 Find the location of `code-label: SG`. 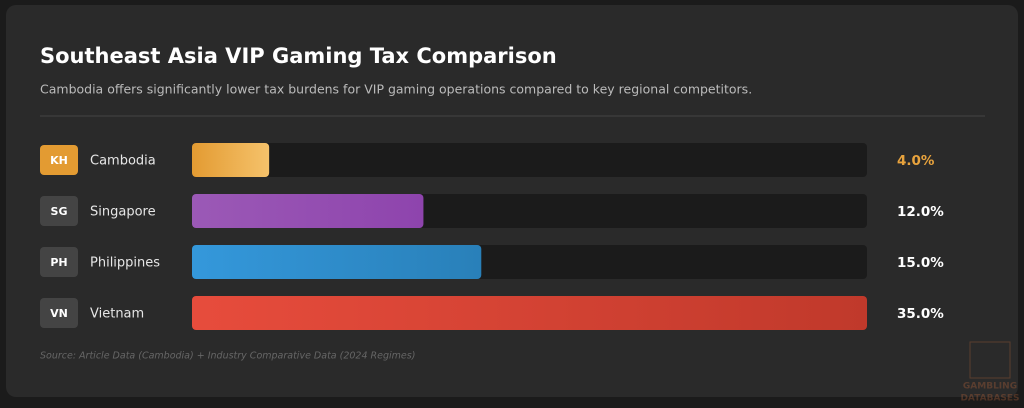

code-label: SG is located at coordinates (59, 211).